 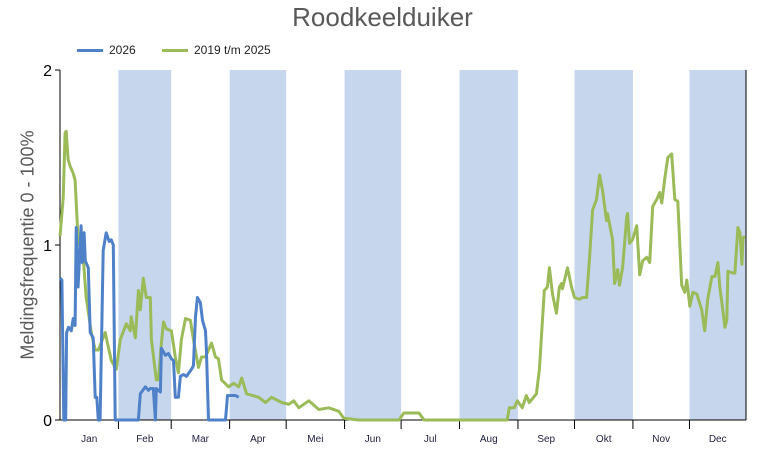 I want to click on x-tick-label: Jul, so click(x=430, y=439).